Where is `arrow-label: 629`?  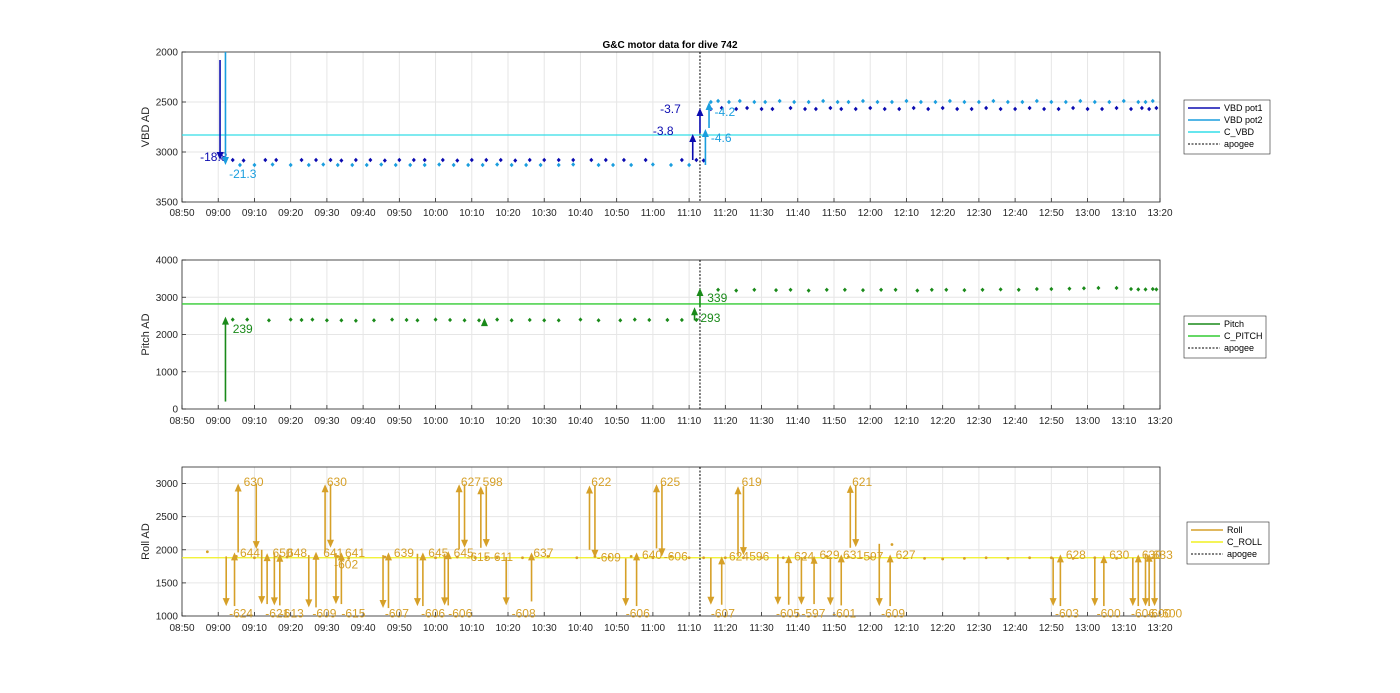 arrow-label: 629 is located at coordinates (830, 555).